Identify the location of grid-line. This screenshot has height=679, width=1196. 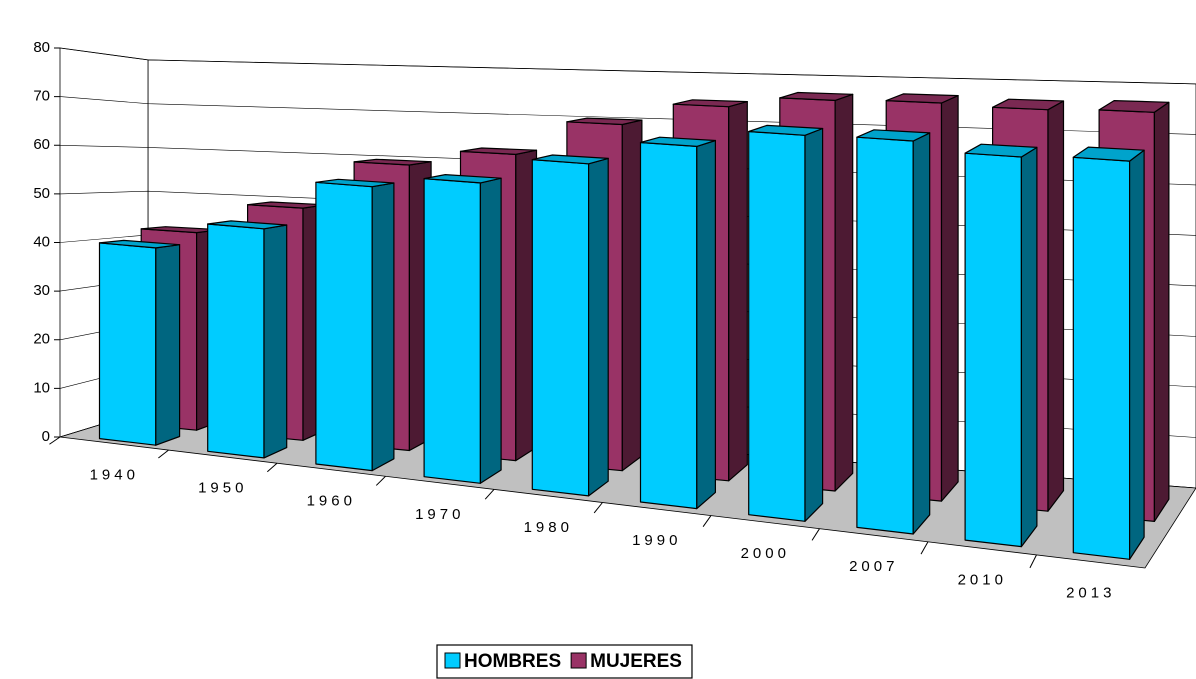
(627, 66).